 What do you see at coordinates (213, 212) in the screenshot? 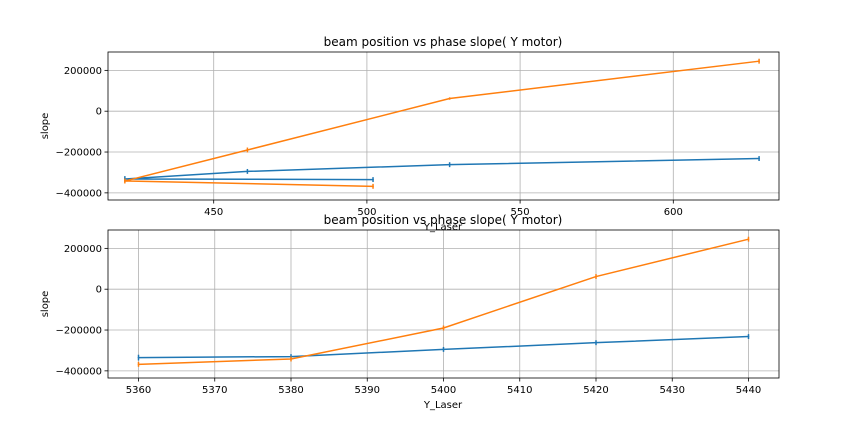
I see `x-tick-label: 450` at bounding box center [213, 212].